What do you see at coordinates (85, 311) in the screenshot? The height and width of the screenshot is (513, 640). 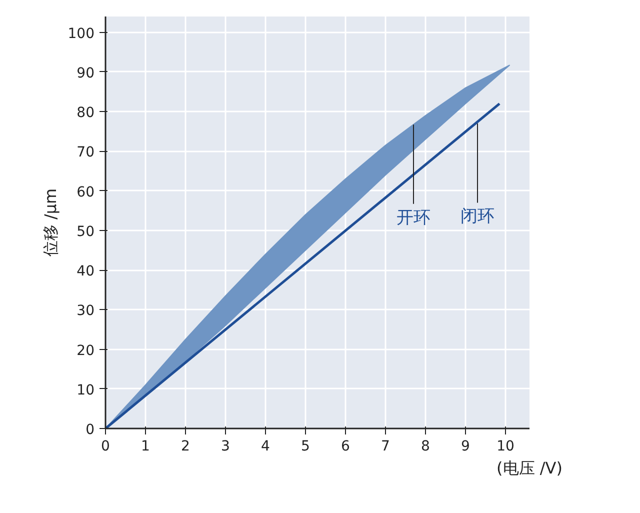 I see `y-tick-label: 30` at bounding box center [85, 311].